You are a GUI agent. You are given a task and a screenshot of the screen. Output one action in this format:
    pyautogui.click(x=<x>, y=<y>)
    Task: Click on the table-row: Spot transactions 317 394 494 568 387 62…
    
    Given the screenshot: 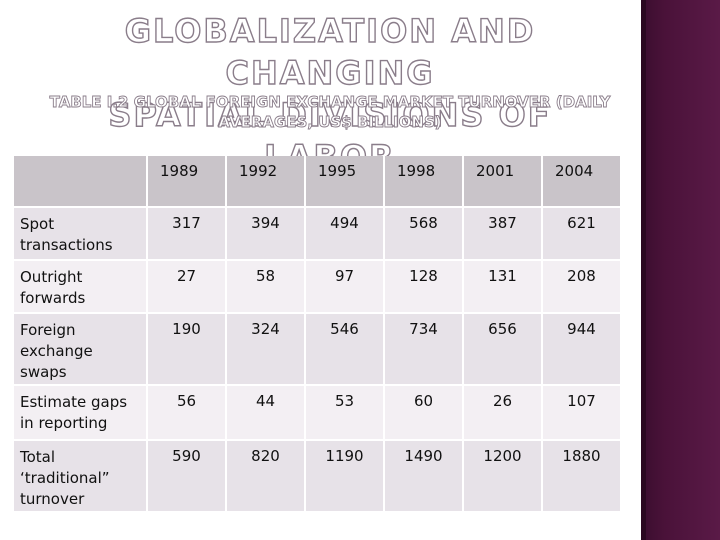 What is the action you would take?
    pyautogui.click(x=318, y=234)
    